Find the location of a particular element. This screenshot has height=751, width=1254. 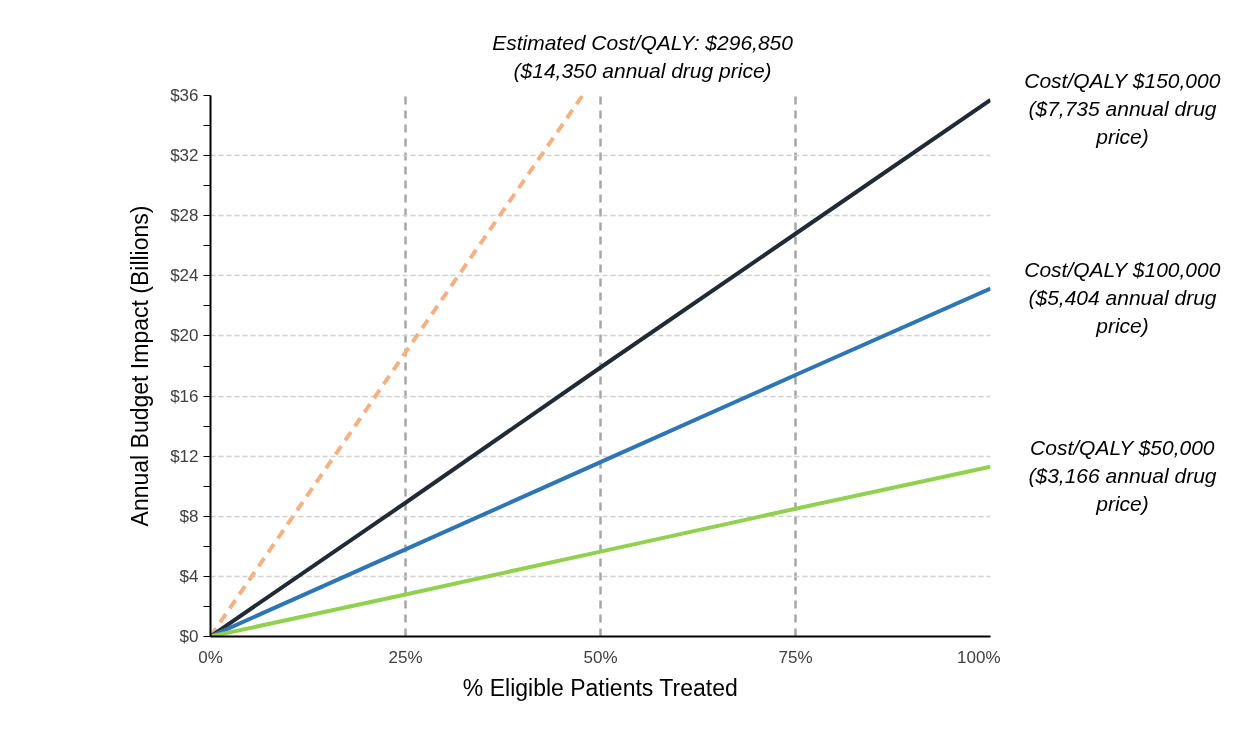

y-tick-label: $28 is located at coordinates (184, 216).